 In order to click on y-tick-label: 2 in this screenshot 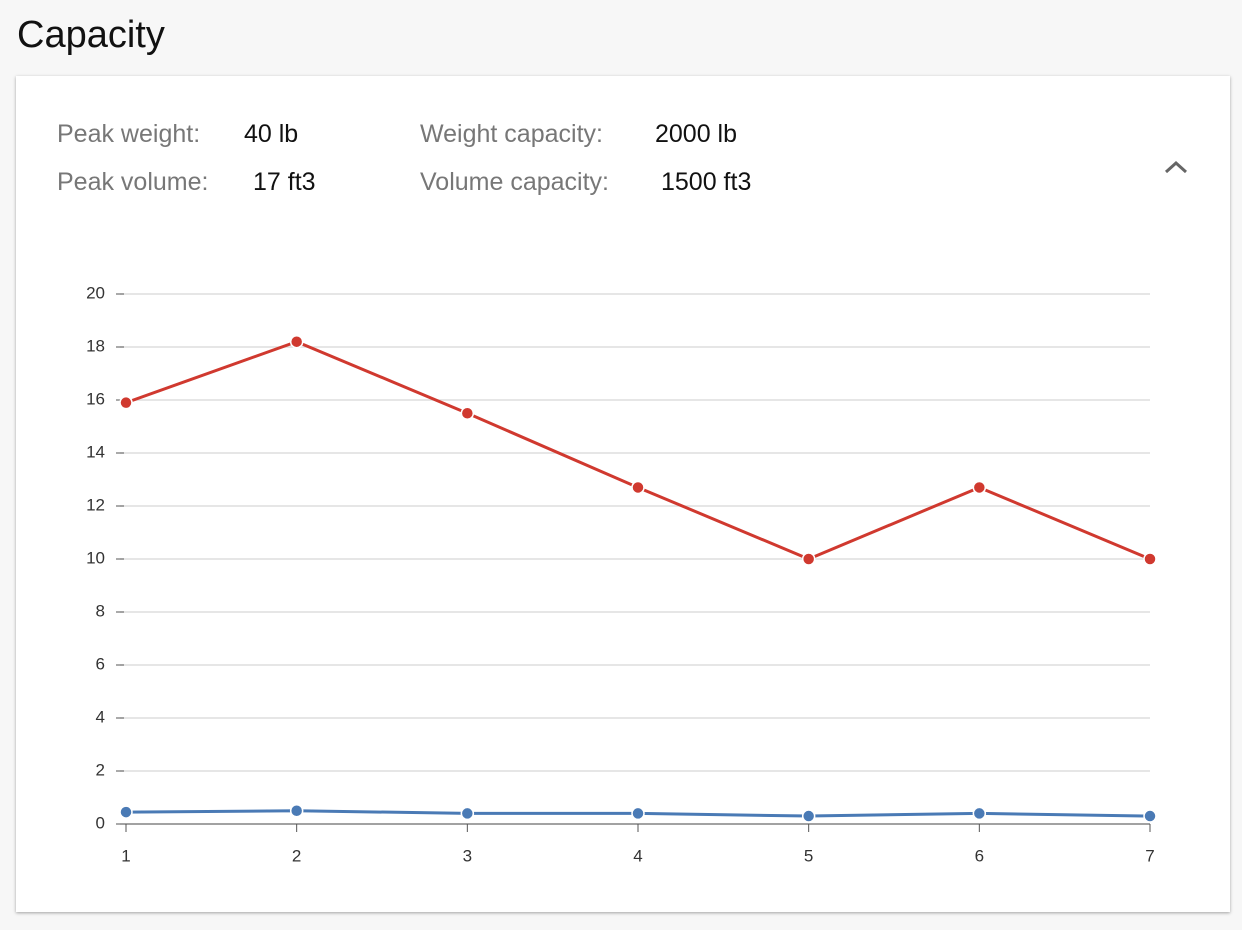, I will do `click(100, 769)`.